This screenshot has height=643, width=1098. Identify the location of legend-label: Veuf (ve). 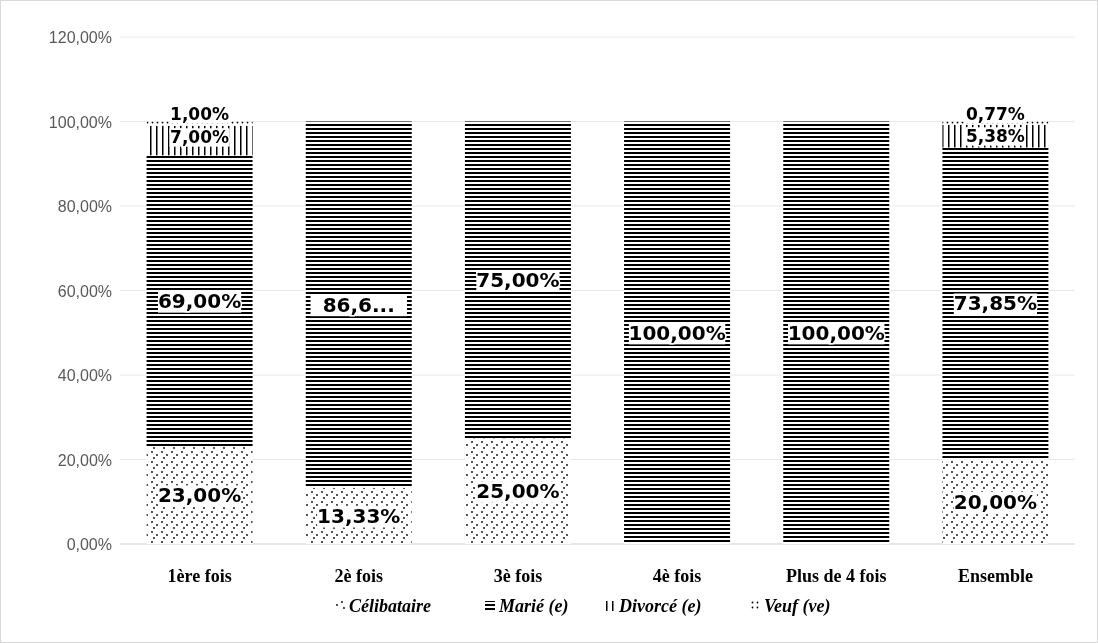
(797, 606).